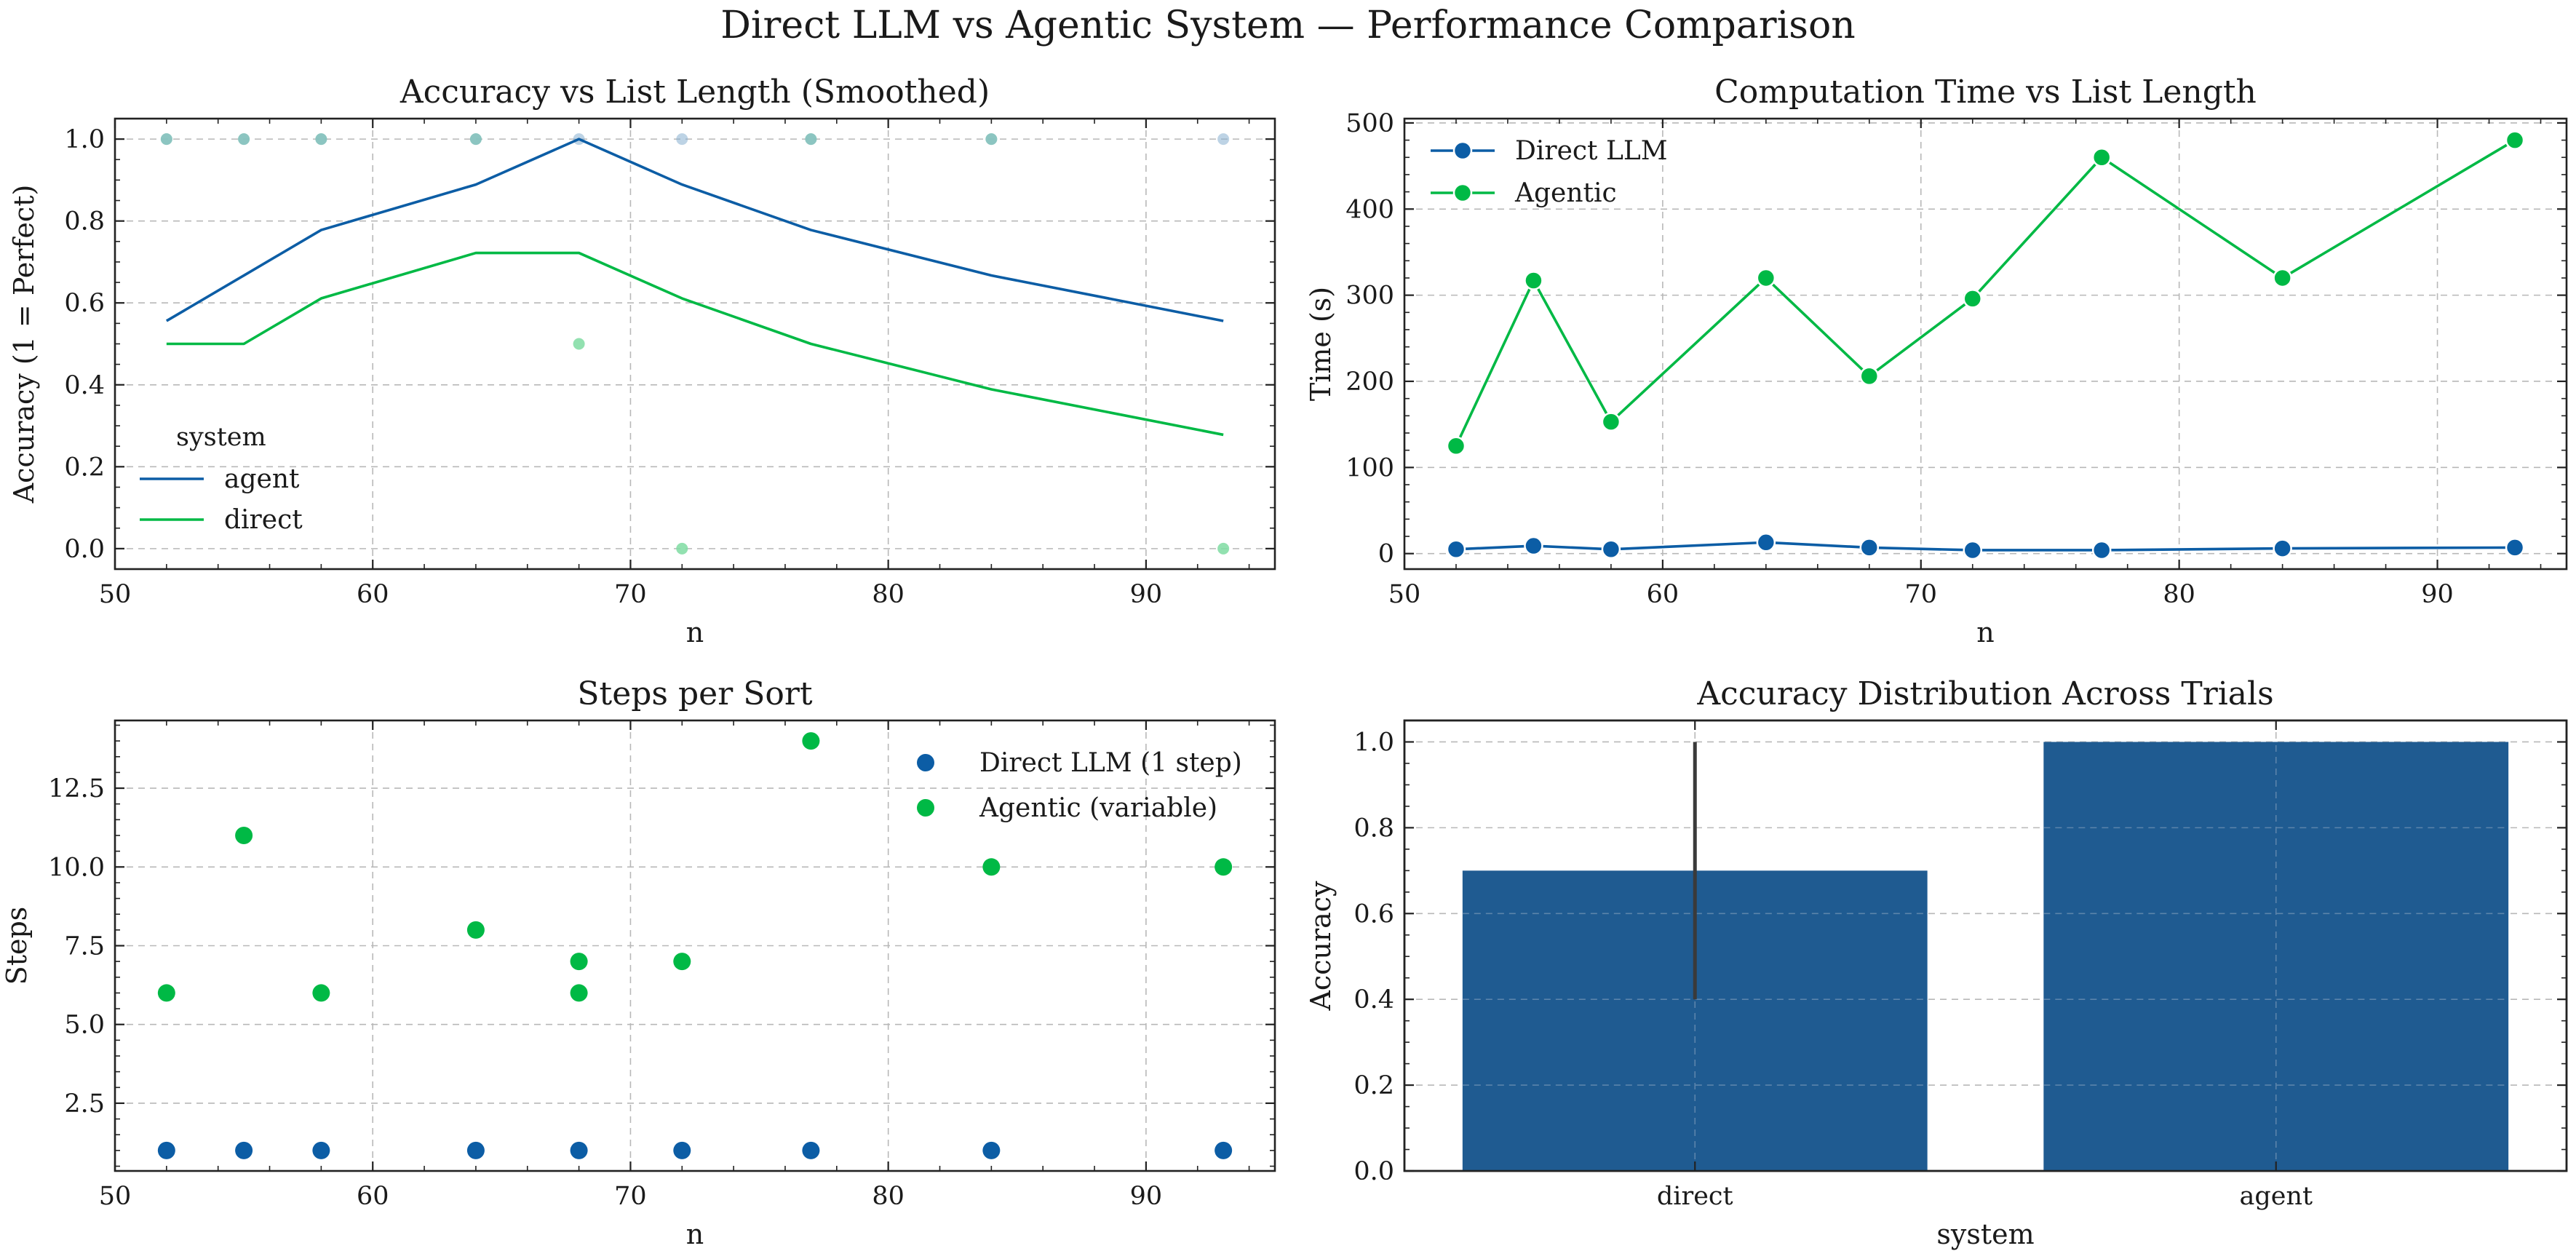 The height and width of the screenshot is (1259, 2576). What do you see at coordinates (695, 632) in the screenshot?
I see `accuracy_smoothed-x-axis-label: n` at bounding box center [695, 632].